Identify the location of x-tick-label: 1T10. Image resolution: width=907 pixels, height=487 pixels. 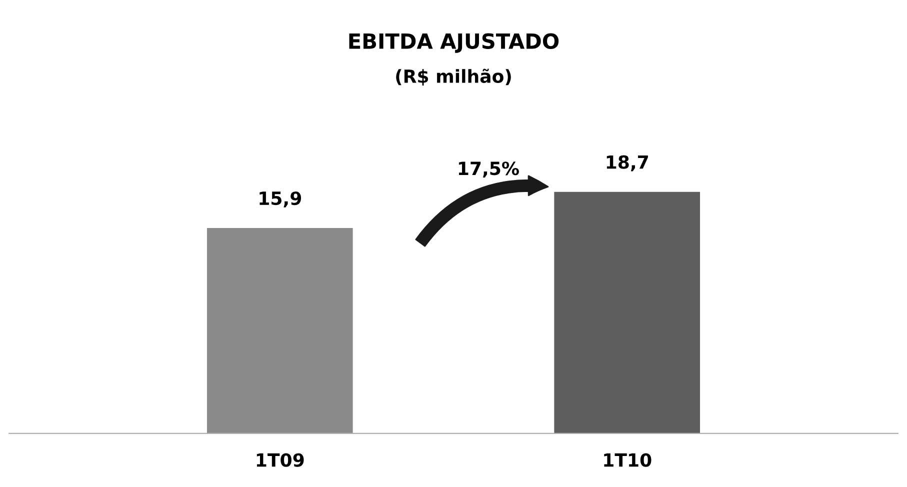
(628, 460).